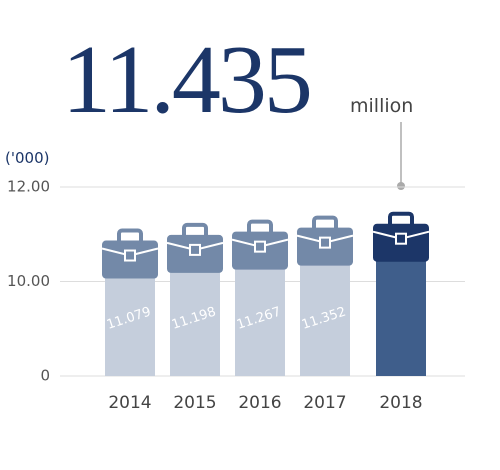 This screenshot has width=500, height=470. I want to click on x-tick-label: 2014, so click(129, 403).